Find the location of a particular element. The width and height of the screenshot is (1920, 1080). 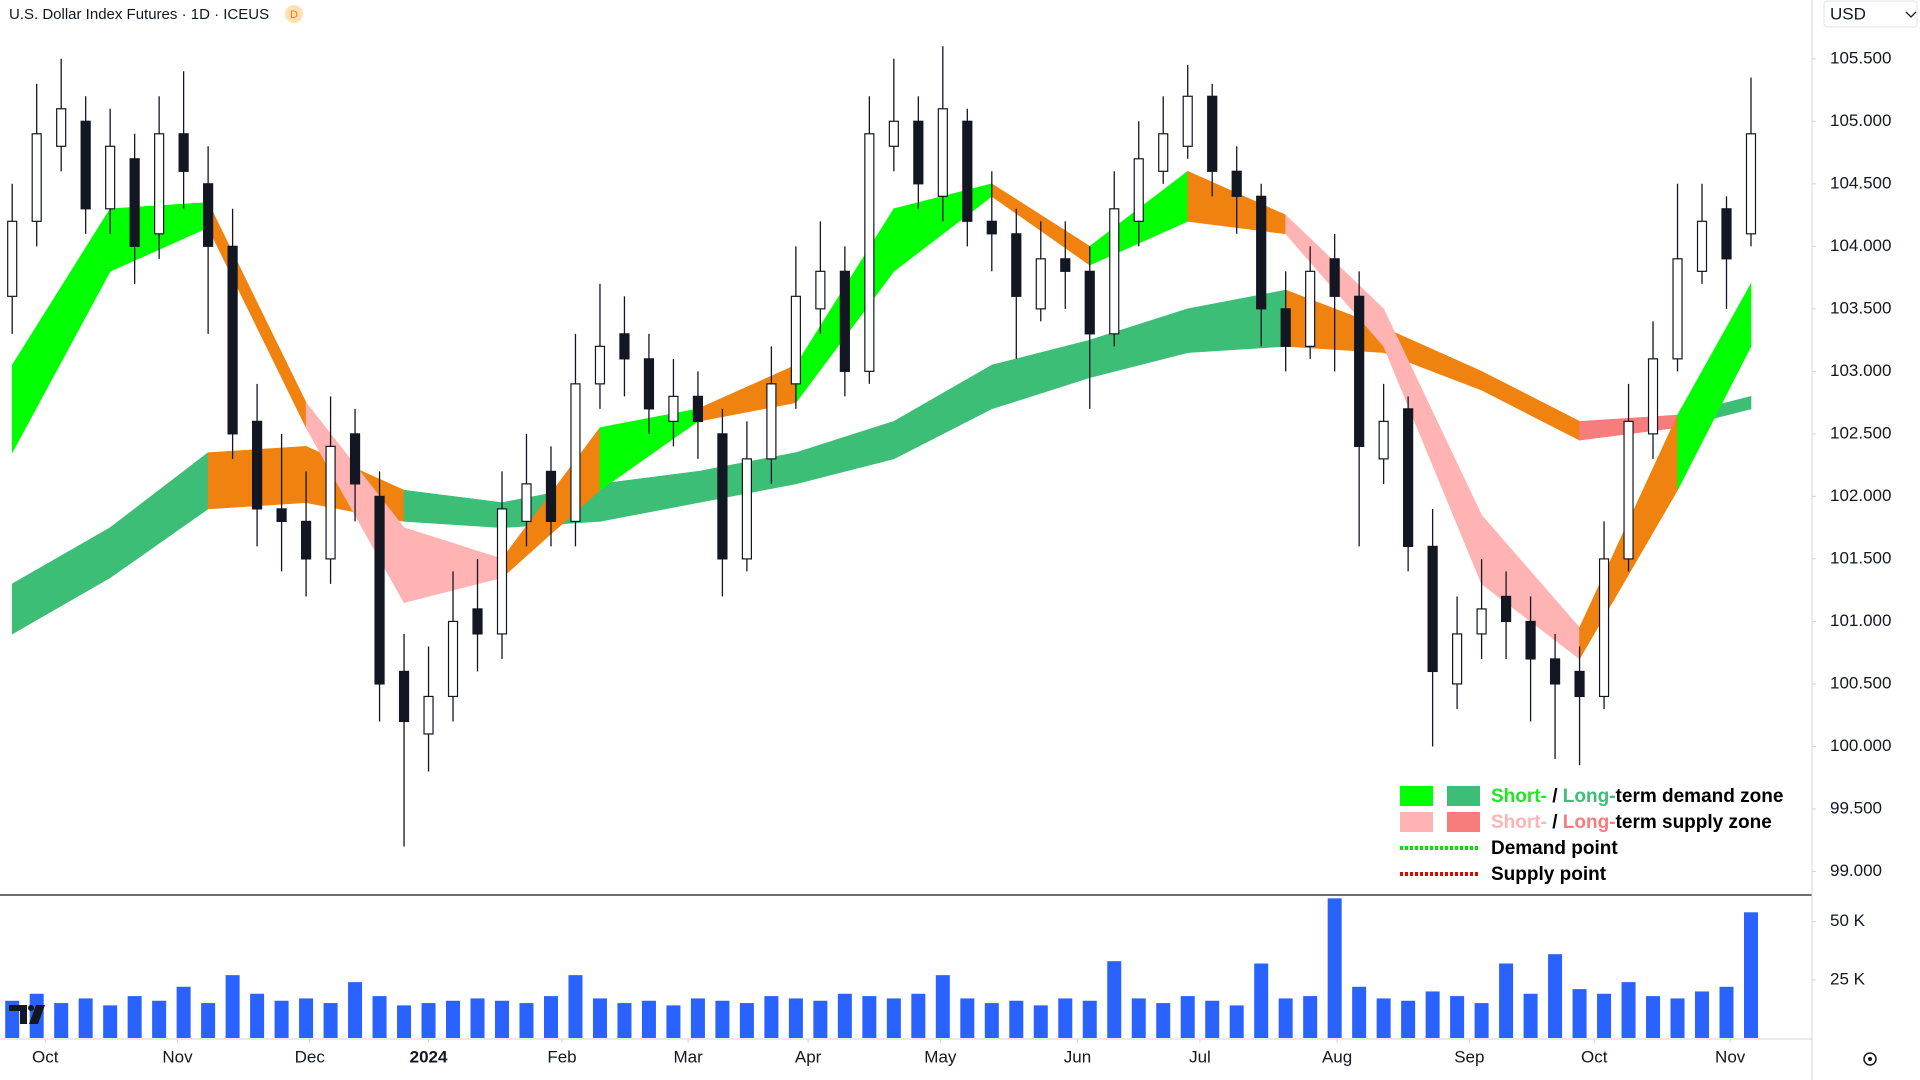

short-band-segment is located at coordinates (1714, 386).